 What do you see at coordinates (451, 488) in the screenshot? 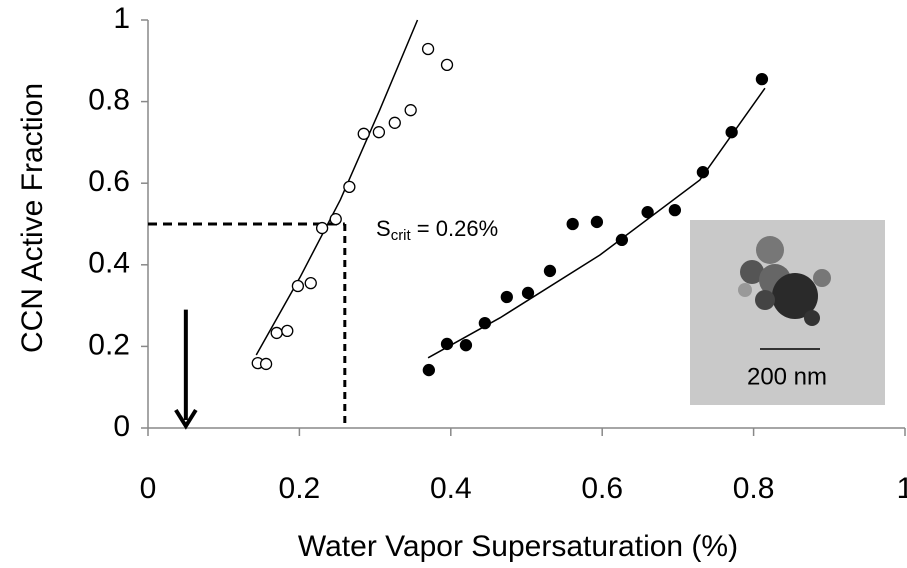
I see `x-tick-label: 0.4` at bounding box center [451, 488].